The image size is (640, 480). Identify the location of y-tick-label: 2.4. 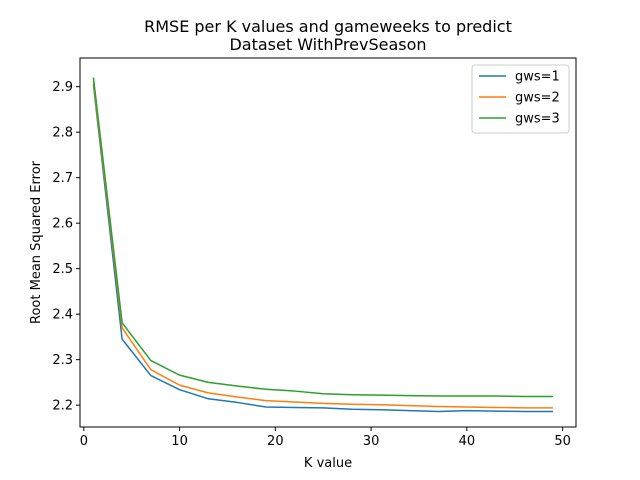
(62, 315).